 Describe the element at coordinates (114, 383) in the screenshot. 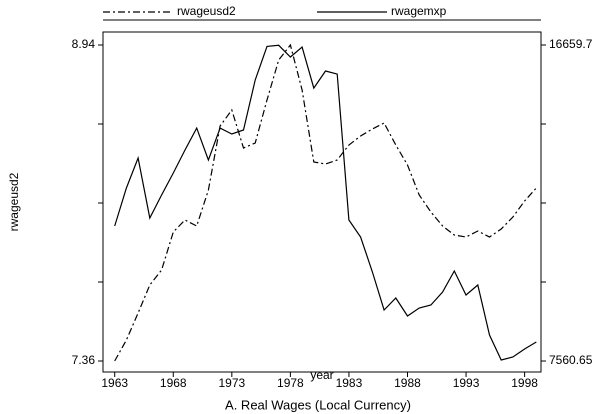

I see `x-tick-label: 1963` at that location.